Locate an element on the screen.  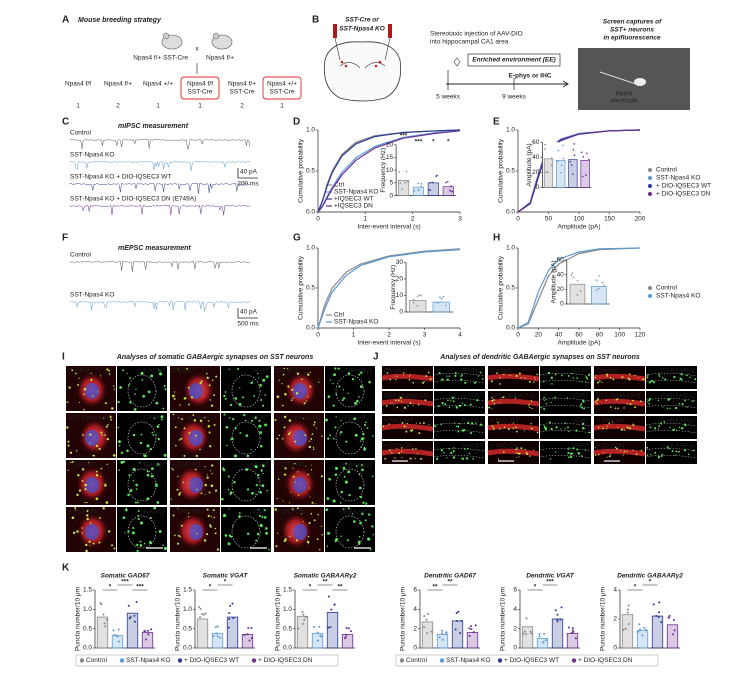
inset-tick-label: 0 is located at coordinates (538, 187).